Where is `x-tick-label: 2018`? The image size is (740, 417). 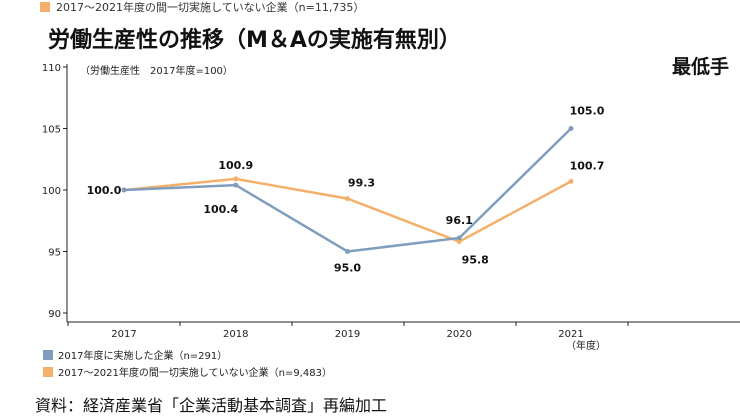
x-tick-label: 2018 is located at coordinates (235, 334).